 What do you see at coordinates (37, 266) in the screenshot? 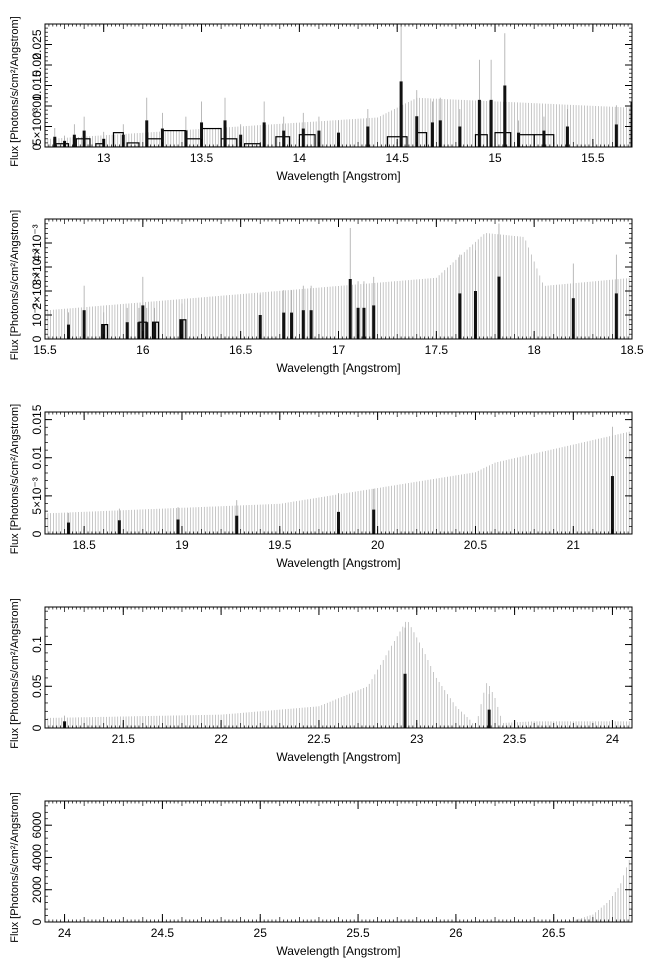
I see `y-tick-label: 3×10⁻³` at bounding box center [37, 266].